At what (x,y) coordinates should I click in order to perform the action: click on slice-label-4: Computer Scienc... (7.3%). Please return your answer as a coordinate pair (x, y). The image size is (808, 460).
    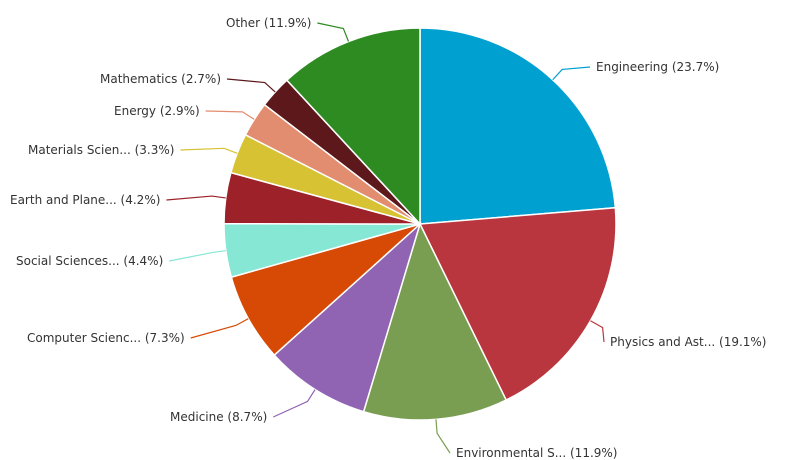
    Looking at the image, I should click on (106, 338).